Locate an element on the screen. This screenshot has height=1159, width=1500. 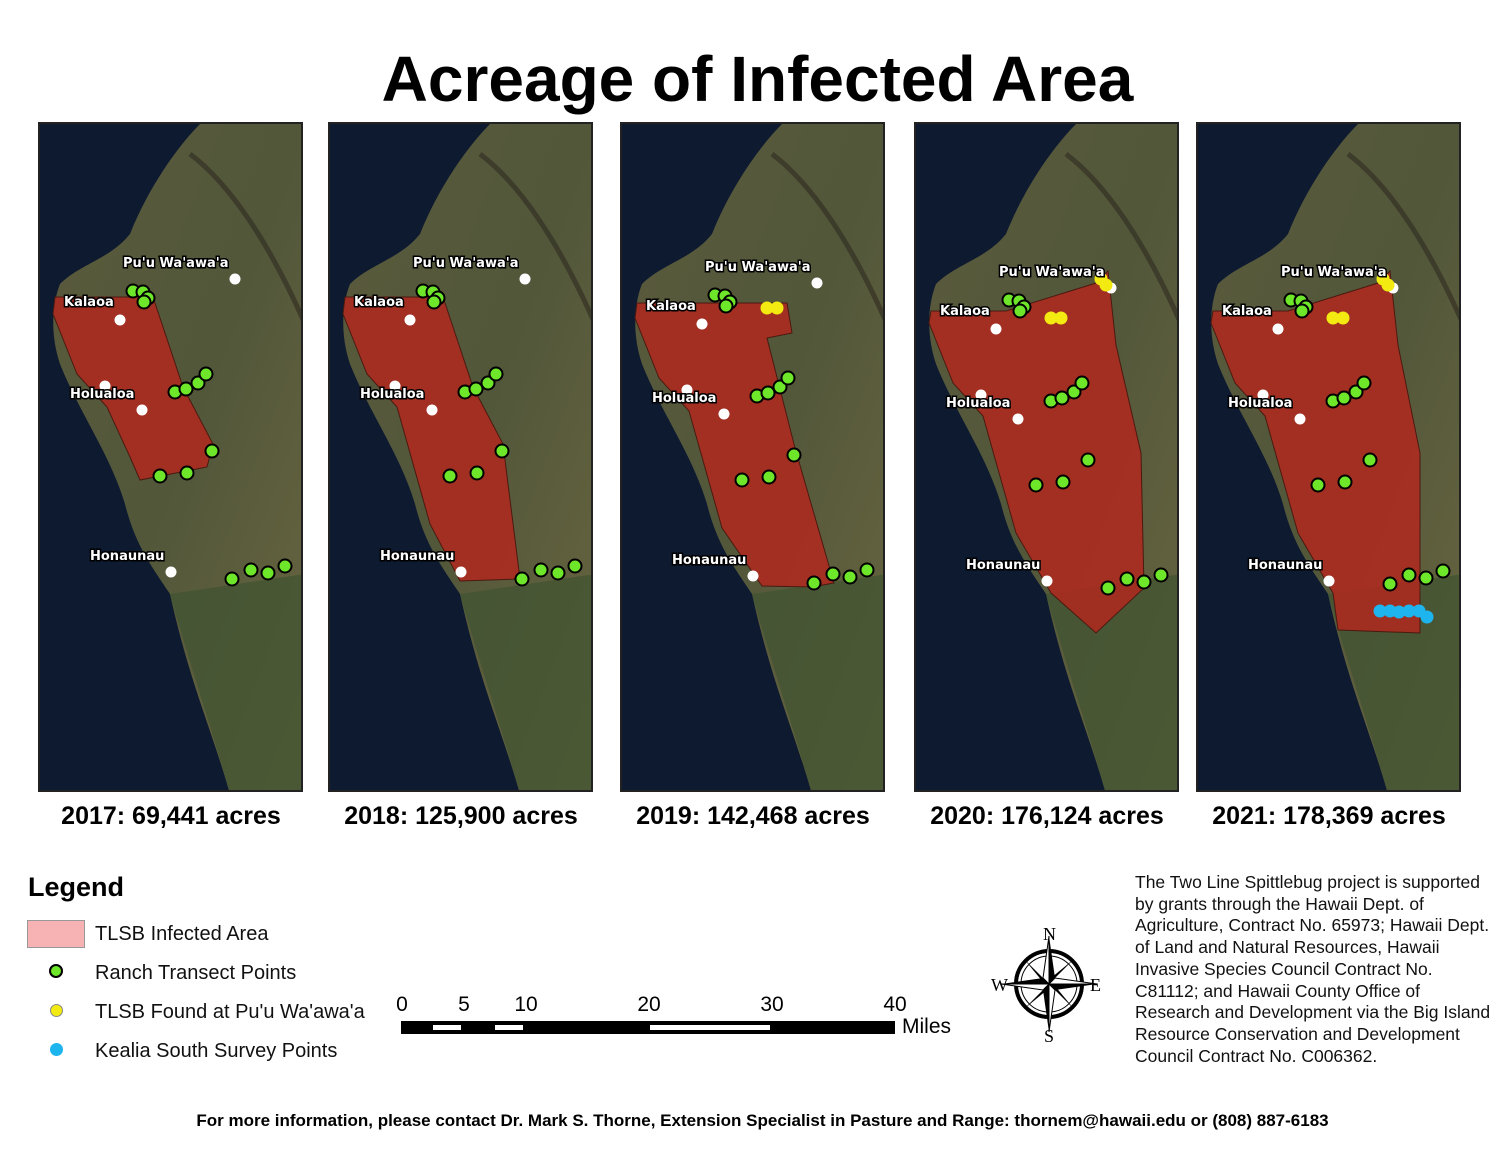
map-panel-2019: Pu'u Wa'awa'a Kalaoa Holualoa Honaunau is located at coordinates (752, 457).